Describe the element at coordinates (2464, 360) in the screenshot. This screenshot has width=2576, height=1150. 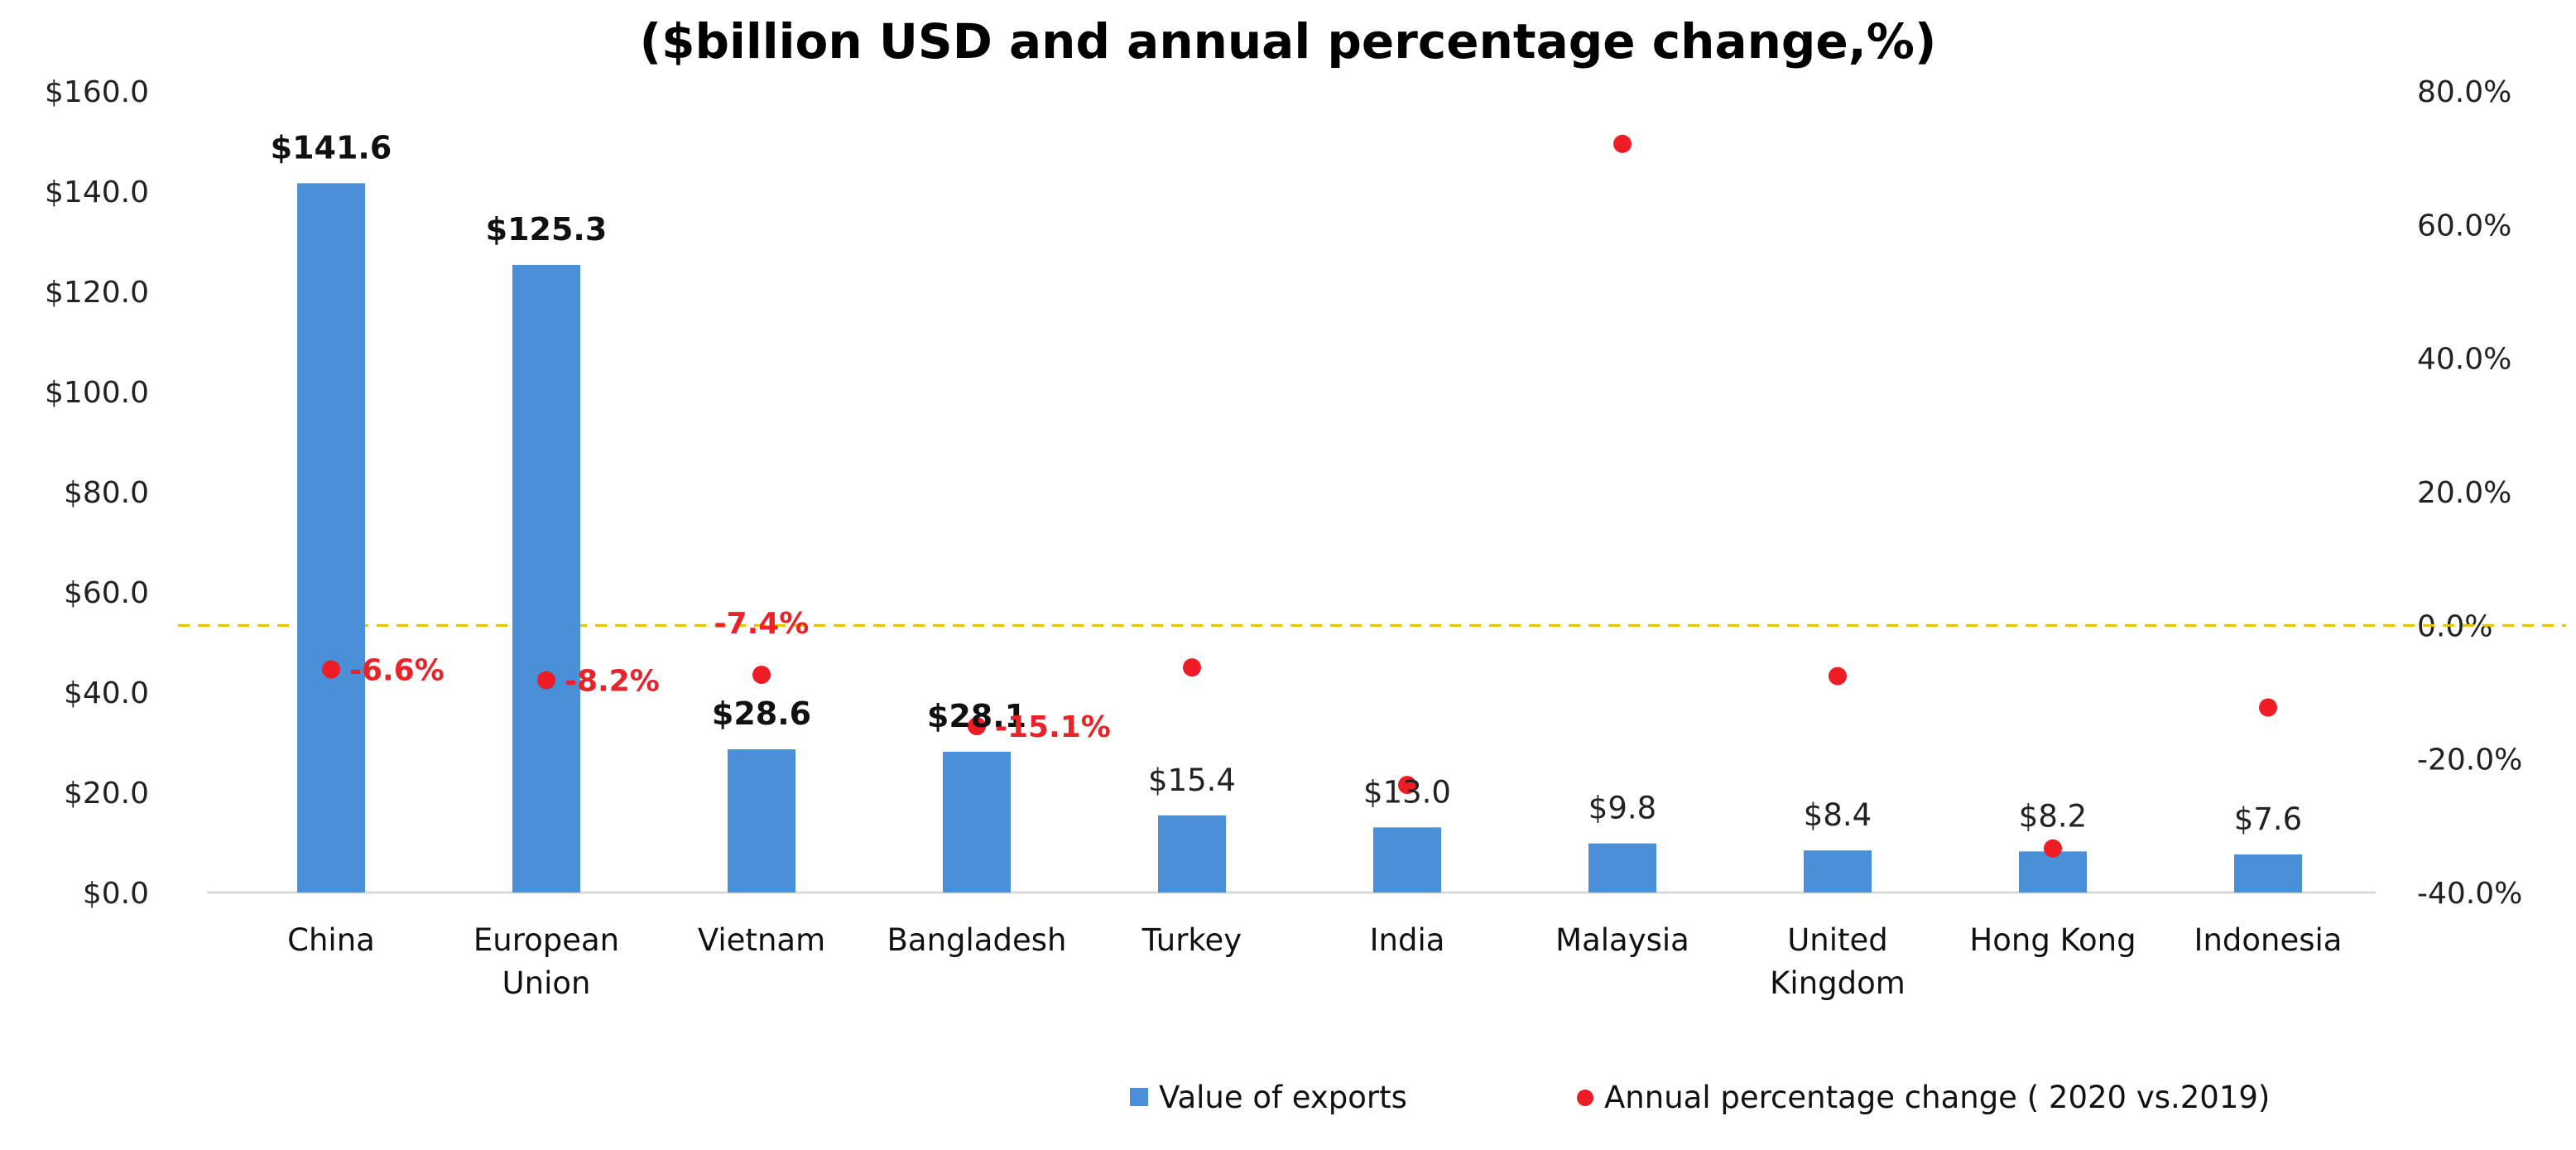
I see `right-tick-label: 40.0%` at that location.